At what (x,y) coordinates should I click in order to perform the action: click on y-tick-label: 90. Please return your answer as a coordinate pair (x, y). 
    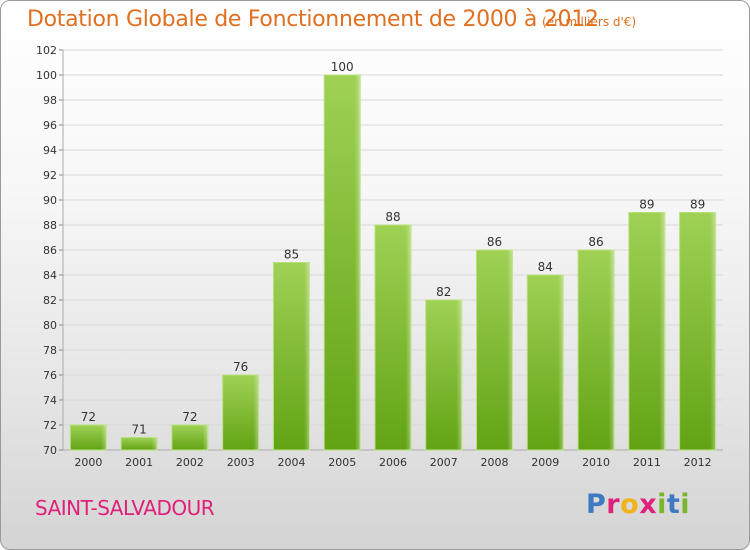
    Looking at the image, I should click on (50, 200).